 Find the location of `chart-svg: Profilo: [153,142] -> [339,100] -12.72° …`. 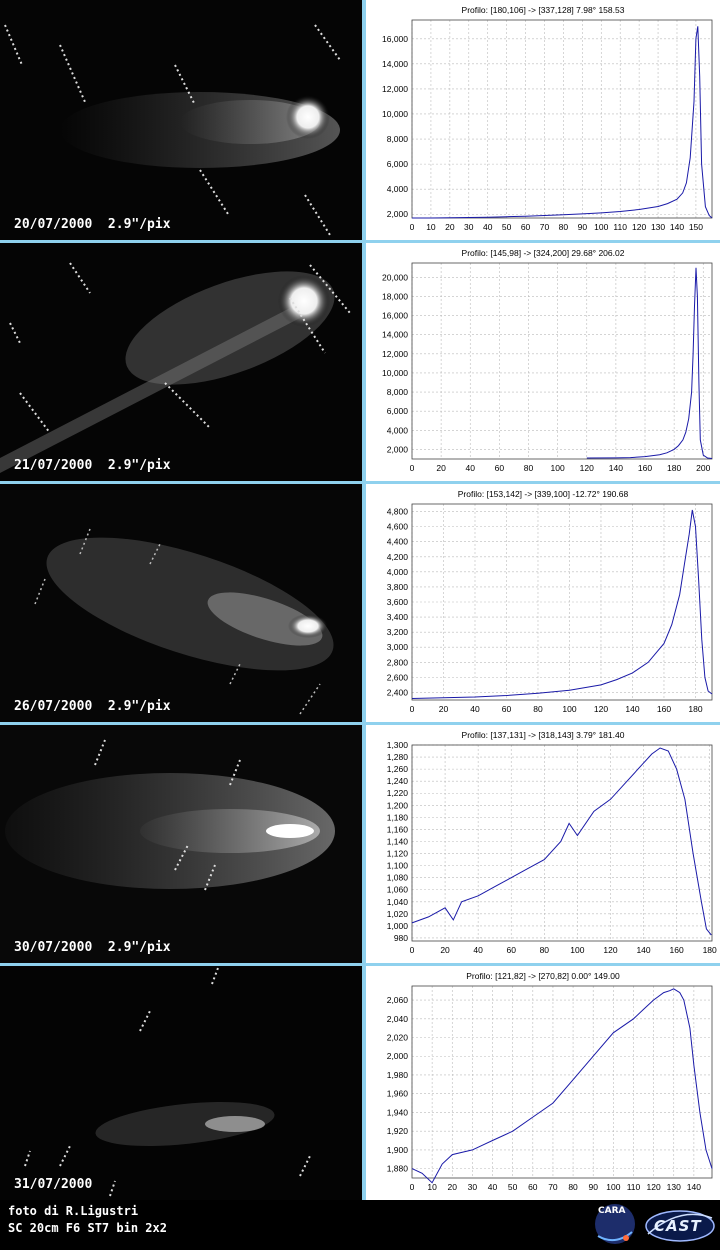

chart-svg: Profilo: [153,142] -> [339,100] -12.72° … is located at coordinates (550, 601).